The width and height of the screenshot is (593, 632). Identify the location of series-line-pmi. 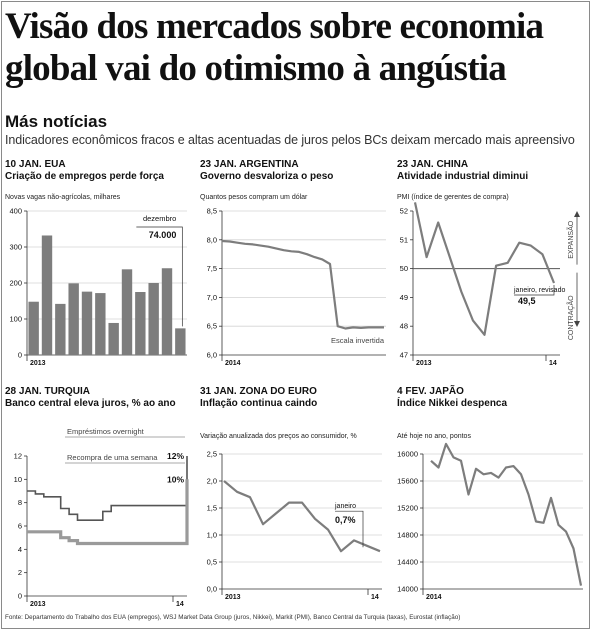
(484, 269).